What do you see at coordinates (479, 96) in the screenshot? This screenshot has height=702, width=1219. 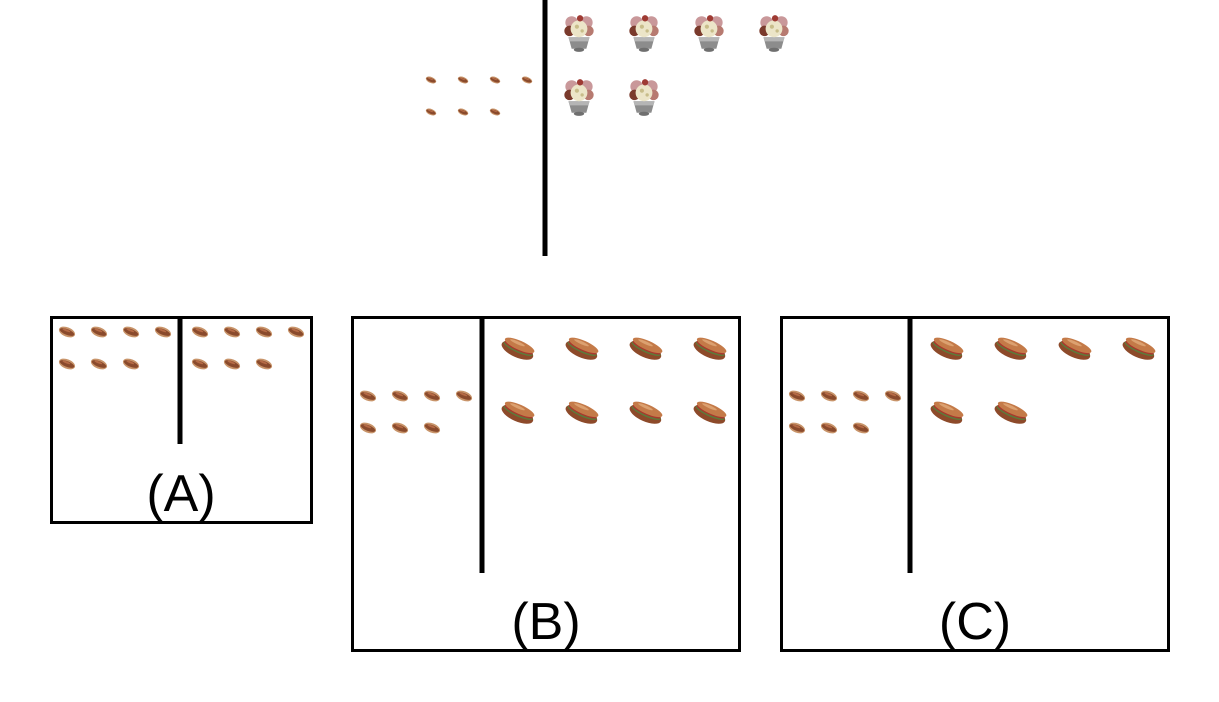 I see `example-left-group` at bounding box center [479, 96].